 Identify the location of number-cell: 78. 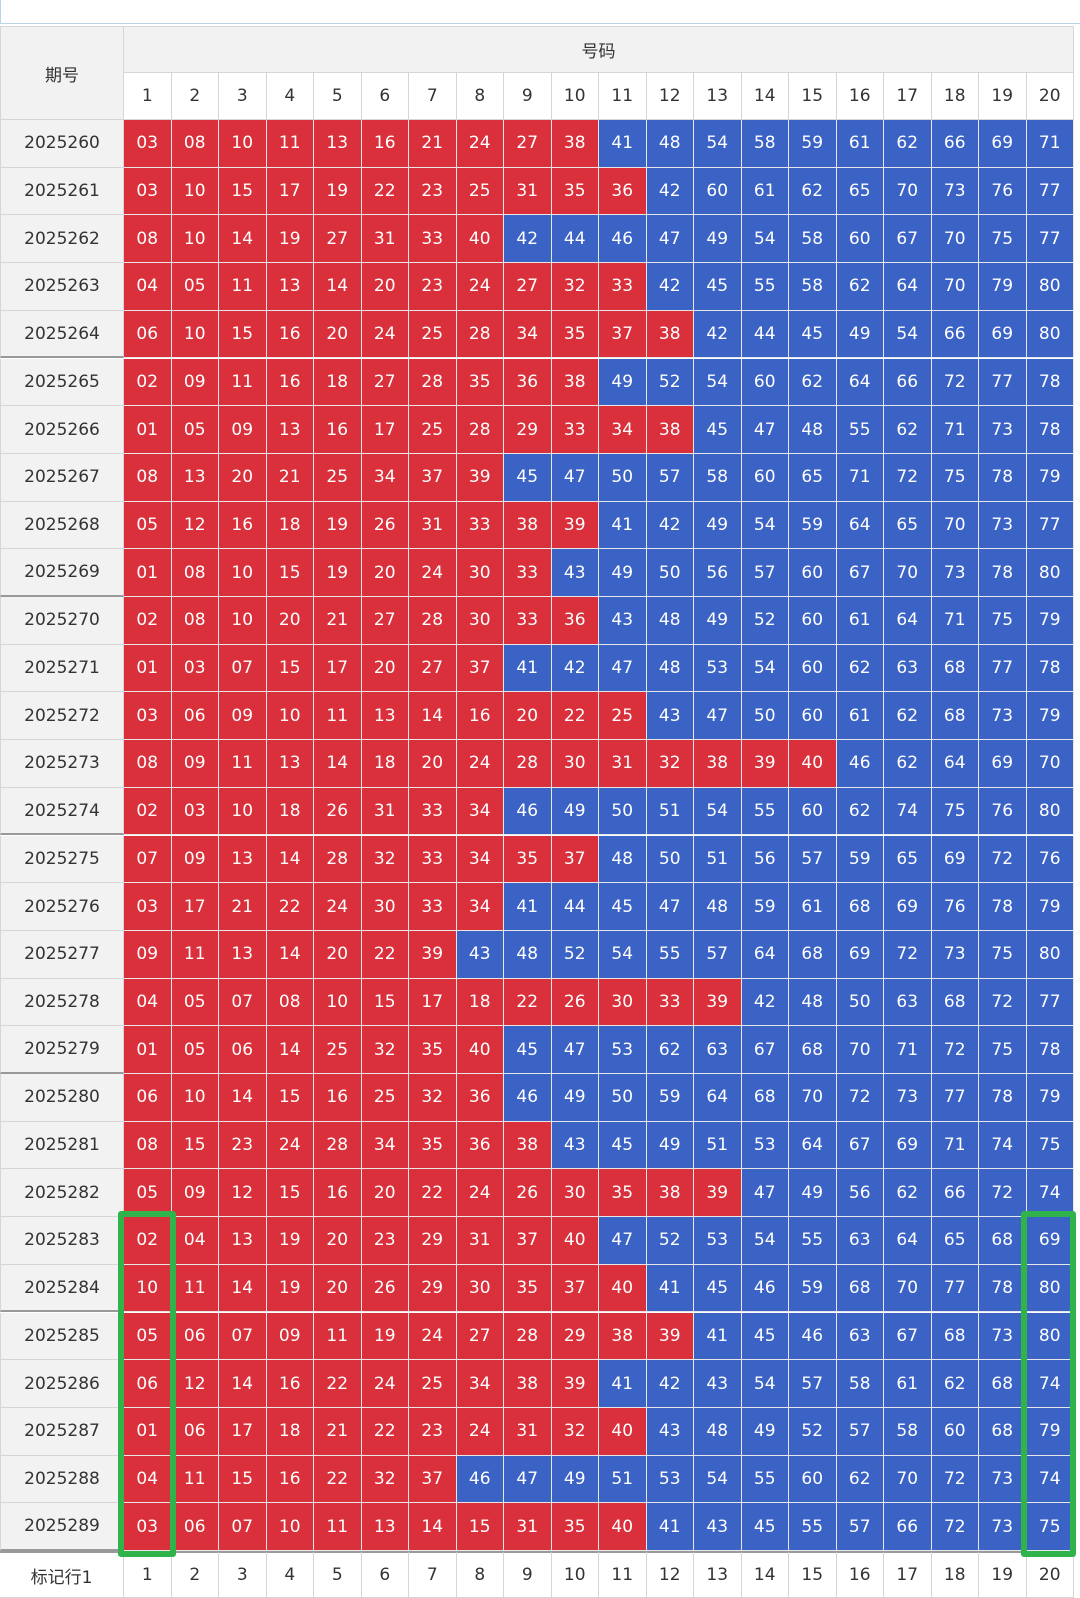
(1050, 668).